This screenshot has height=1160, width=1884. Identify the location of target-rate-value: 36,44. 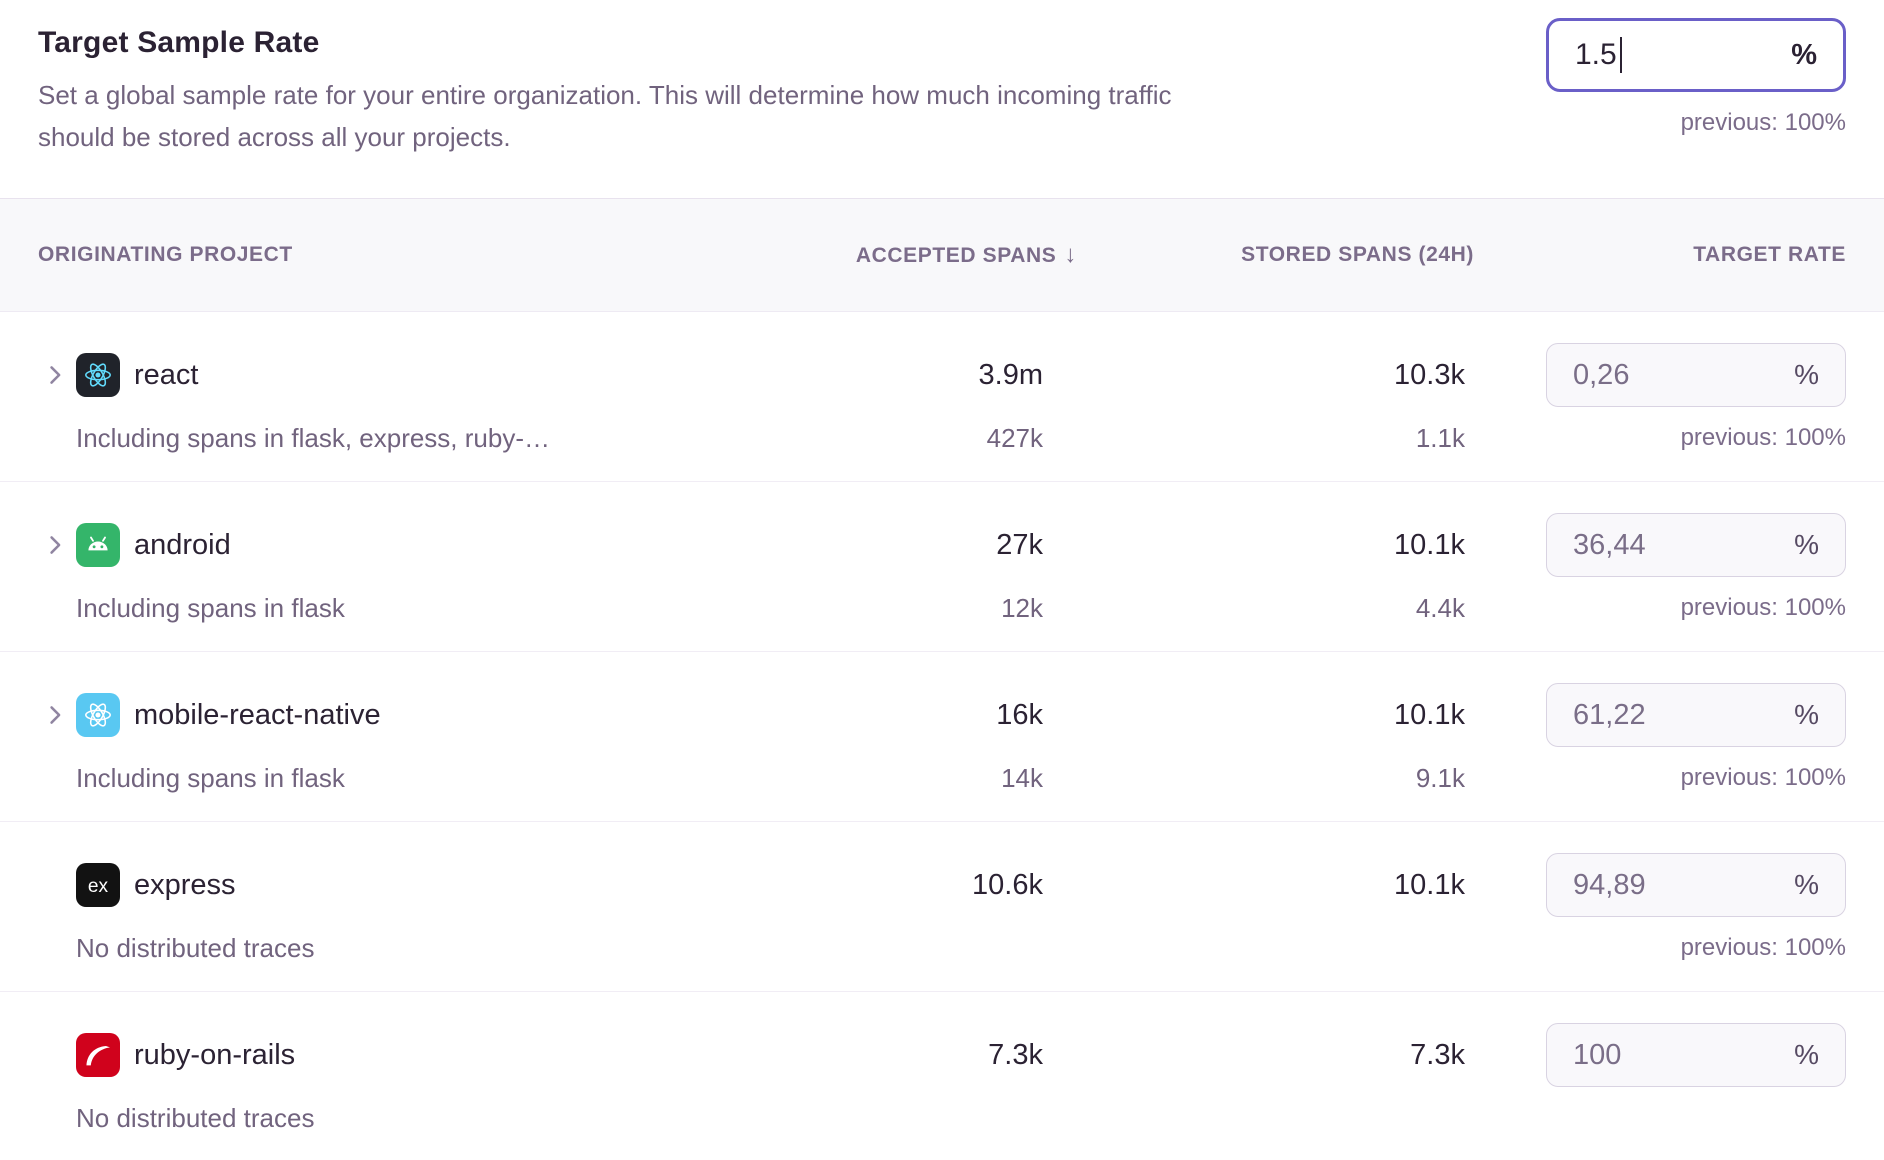
(1609, 544).